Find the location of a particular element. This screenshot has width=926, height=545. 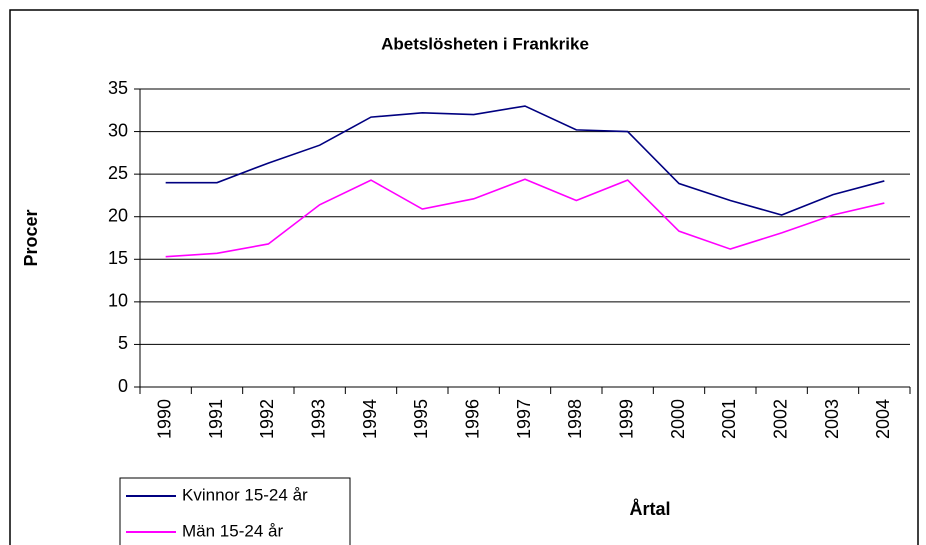

y-tick-label: 15 is located at coordinates (118, 258).